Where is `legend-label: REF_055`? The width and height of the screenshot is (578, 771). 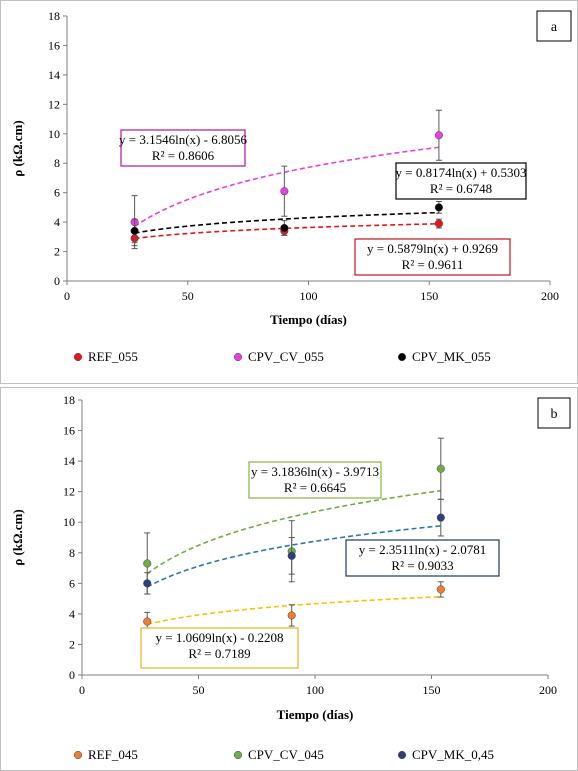
legend-label: REF_055 is located at coordinates (113, 356).